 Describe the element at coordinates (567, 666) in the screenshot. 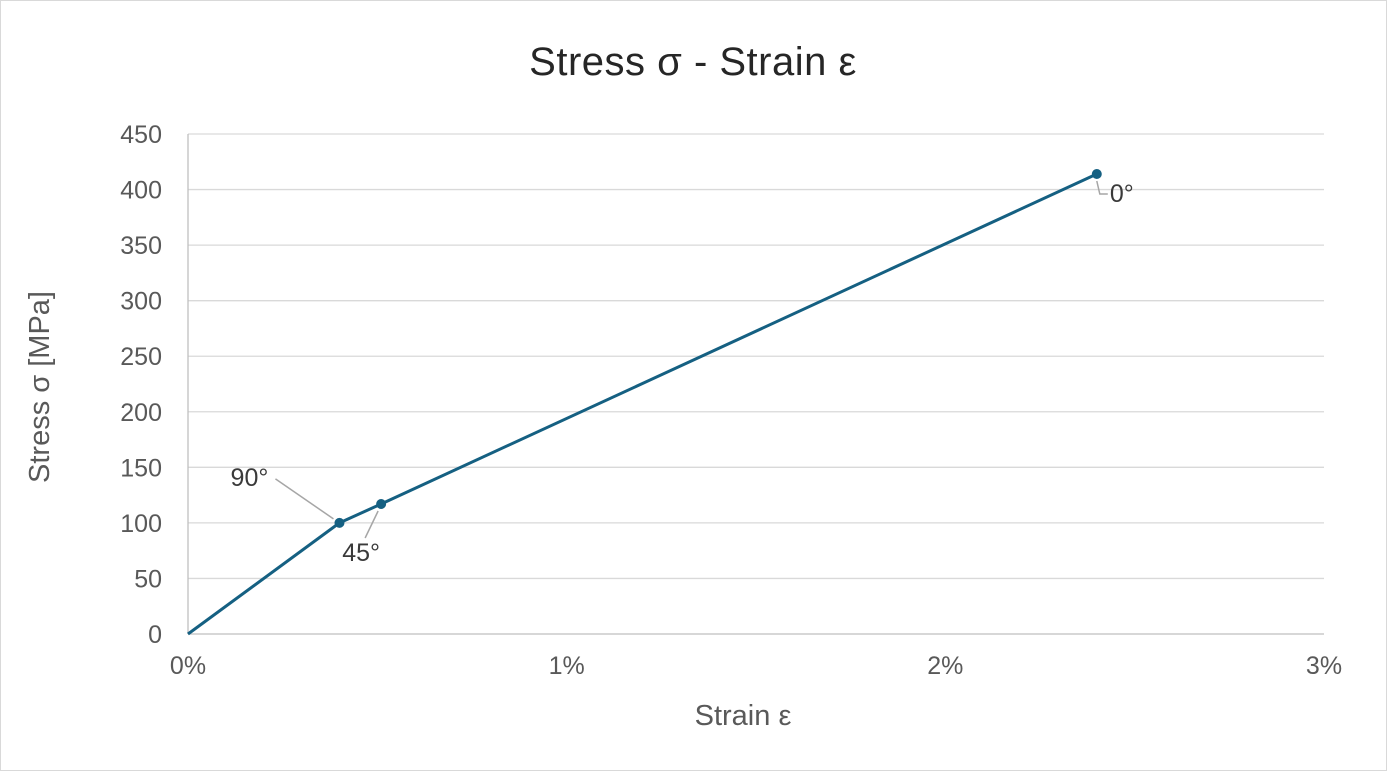

I see `x-tick-label: 1%` at that location.